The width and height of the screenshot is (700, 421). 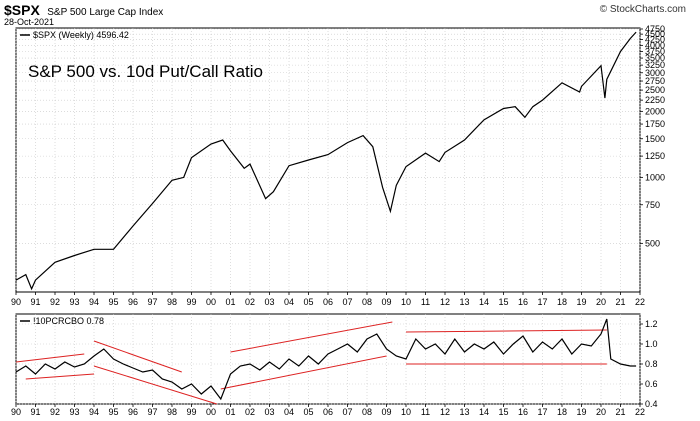 What do you see at coordinates (68, 321) in the screenshot?
I see `legend-label: !10PCRCBO 0.78` at bounding box center [68, 321].